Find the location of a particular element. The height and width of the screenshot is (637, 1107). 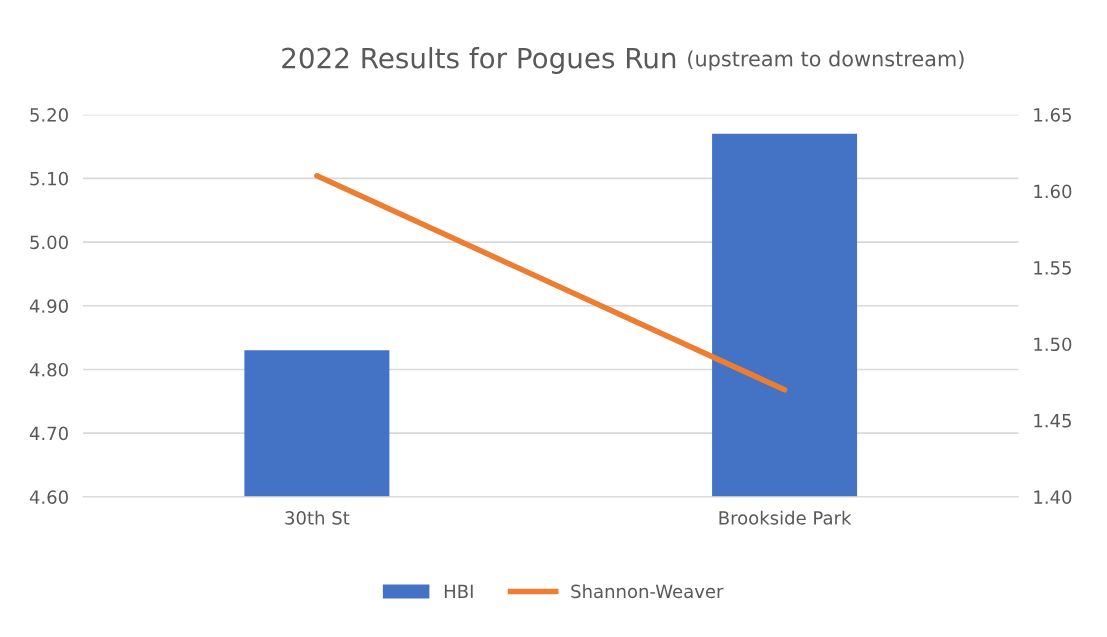

chart-subtitle: (upstream to downstream) is located at coordinates (826, 60).